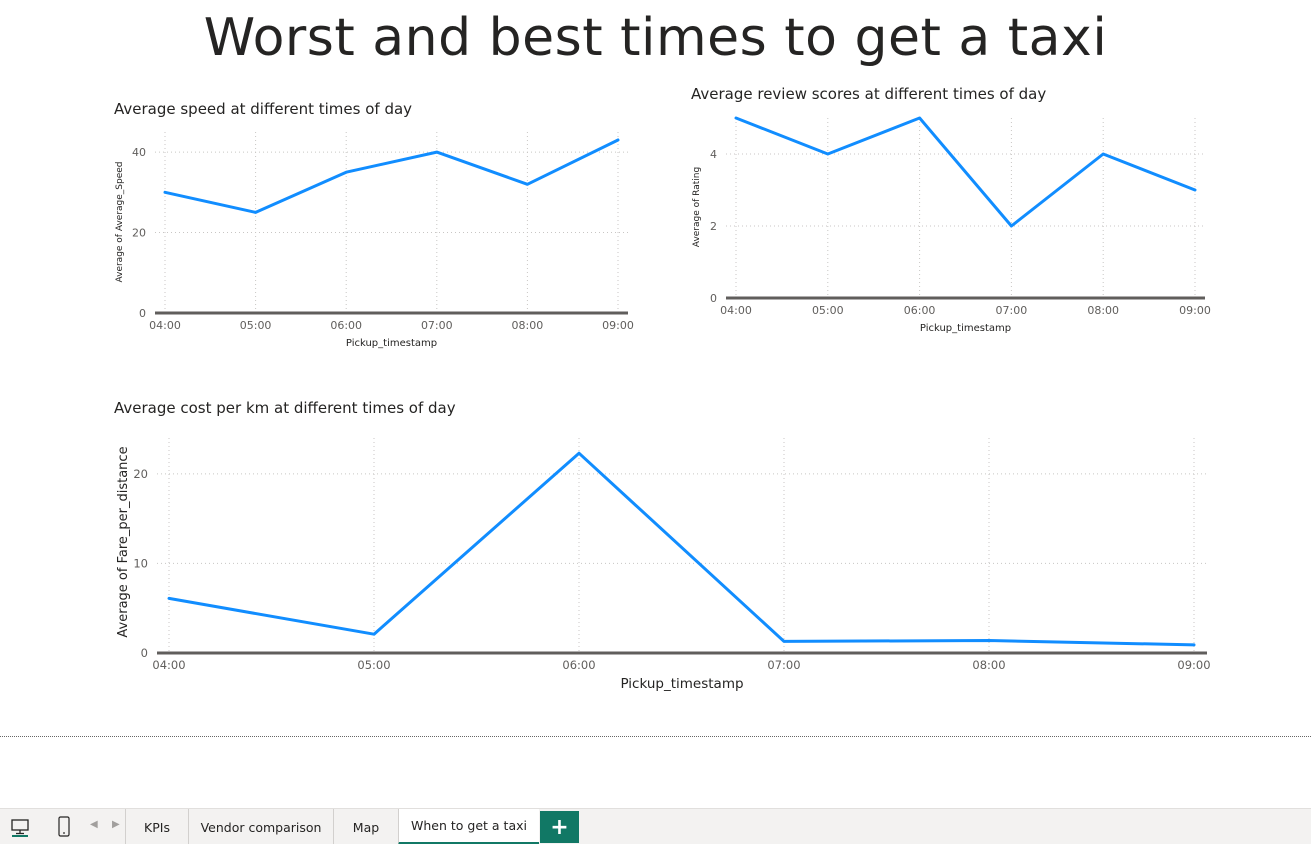 This screenshot has height=850, width=1311. I want to click on rating-y-tick-label: 0, so click(713, 298).